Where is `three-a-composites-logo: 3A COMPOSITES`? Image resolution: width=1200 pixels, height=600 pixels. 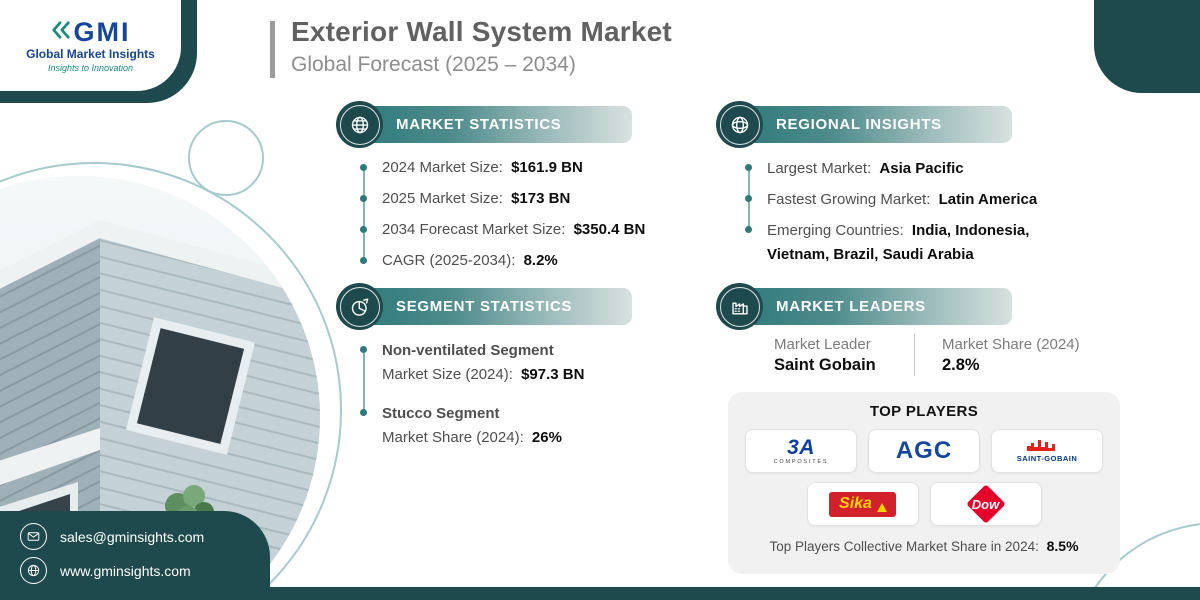
three-a-composites-logo: 3A COMPOSITES is located at coordinates (801, 450).